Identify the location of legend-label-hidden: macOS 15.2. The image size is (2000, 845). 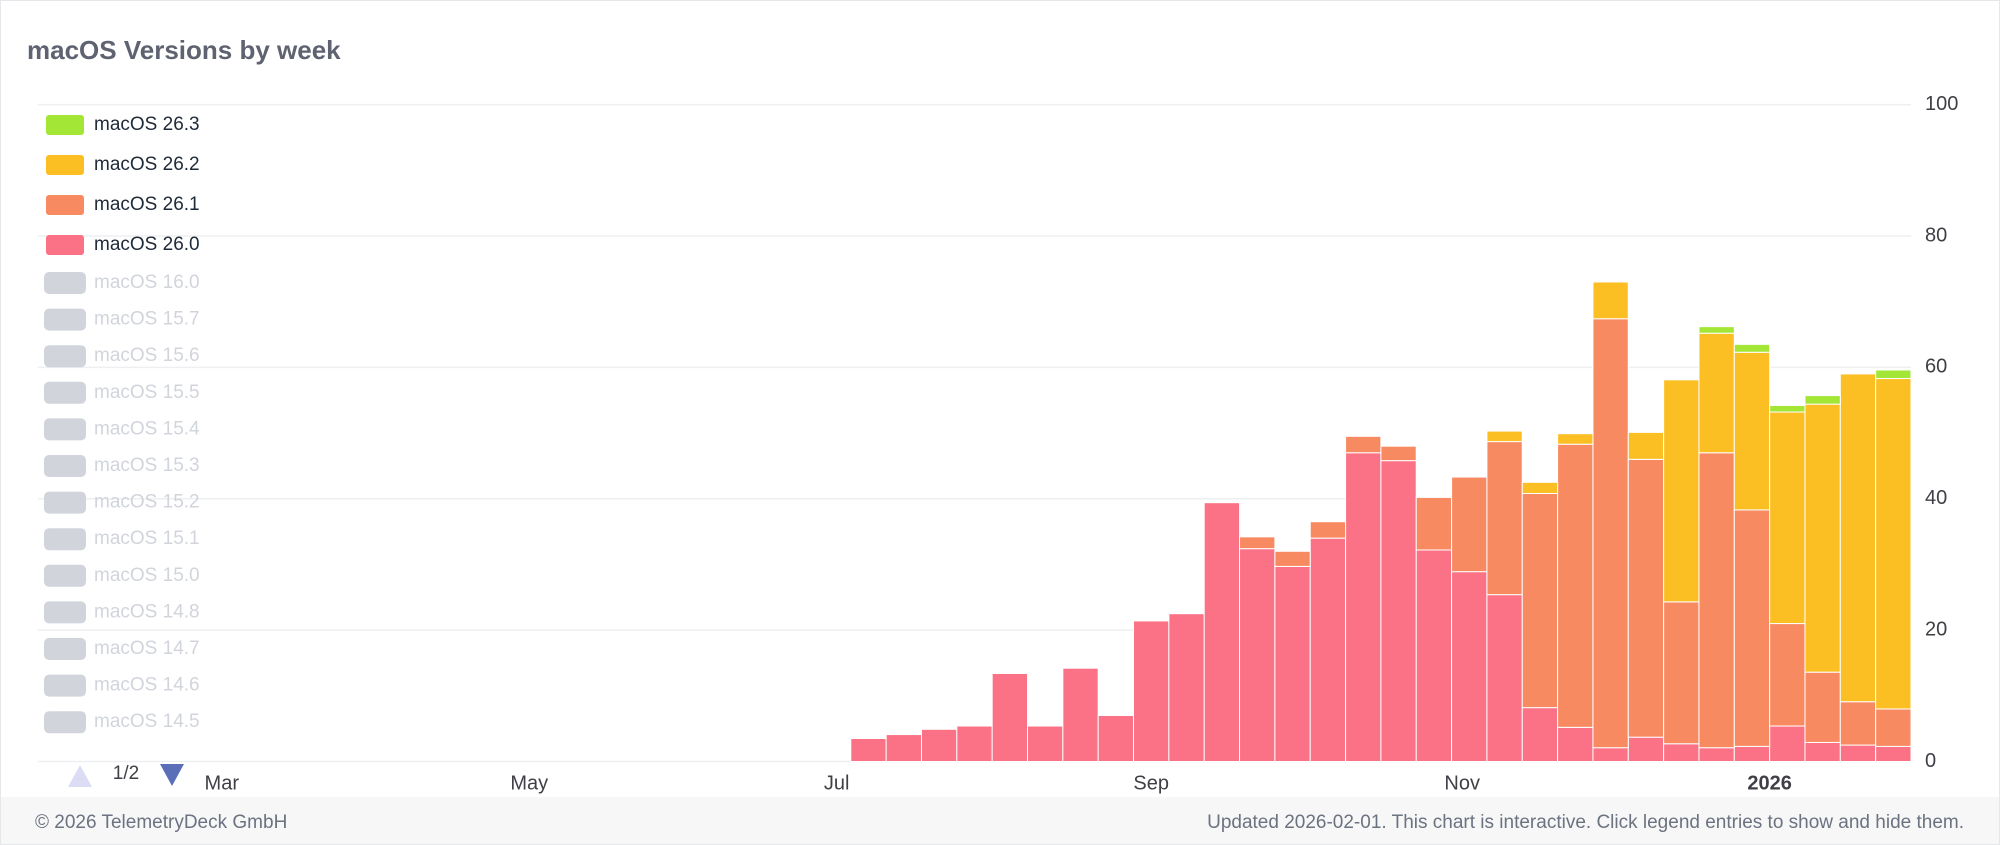
(147, 502).